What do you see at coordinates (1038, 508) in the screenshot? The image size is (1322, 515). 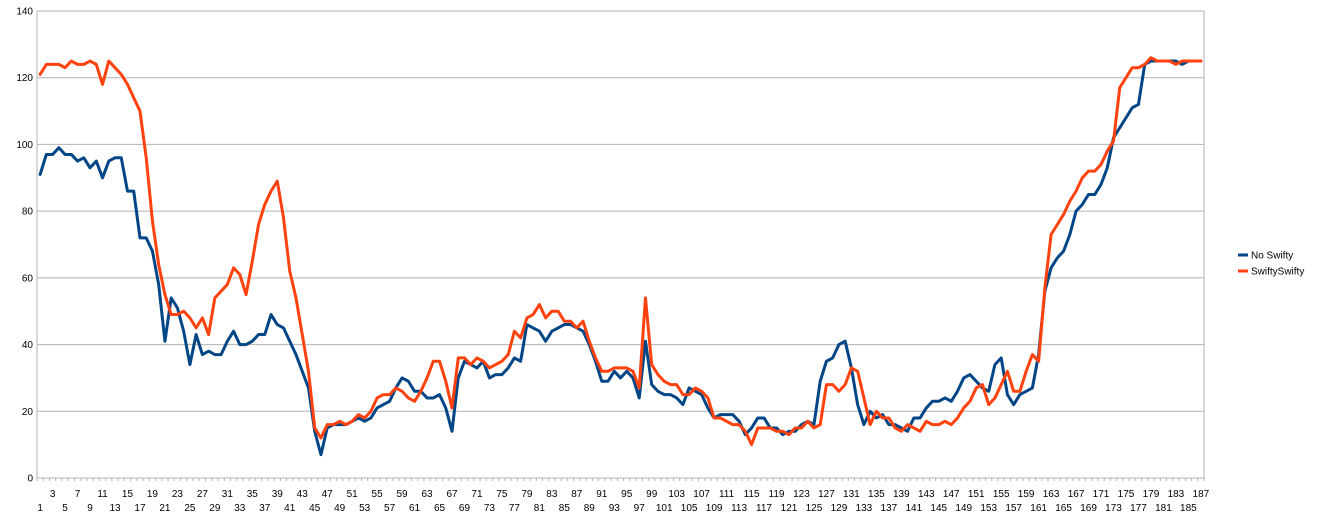 I see `x-tick-label: 161` at bounding box center [1038, 508].